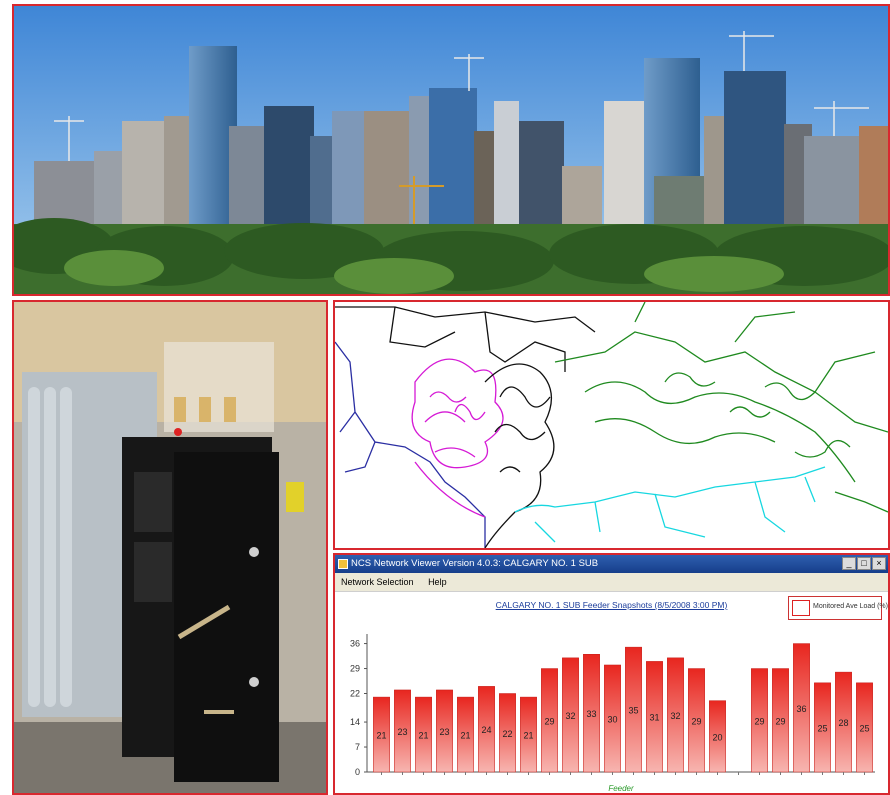  What do you see at coordinates (507, 734) in the screenshot?
I see `bar-value-label: 22` at bounding box center [507, 734].